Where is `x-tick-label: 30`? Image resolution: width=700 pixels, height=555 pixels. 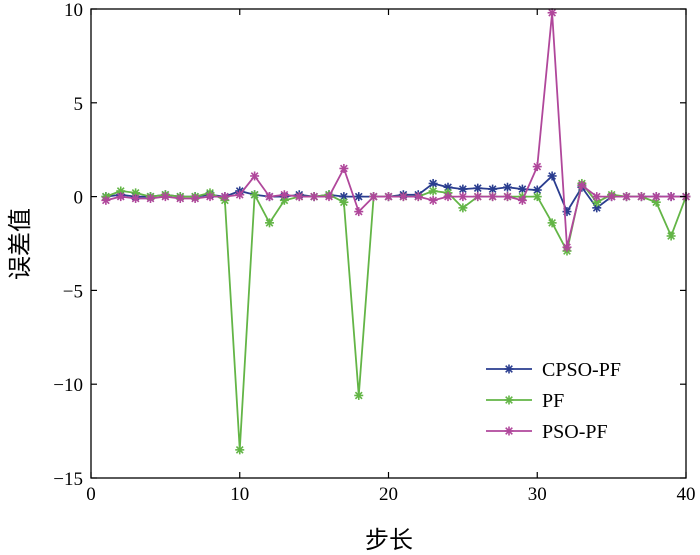 x-tick-label: 30 is located at coordinates (537, 494).